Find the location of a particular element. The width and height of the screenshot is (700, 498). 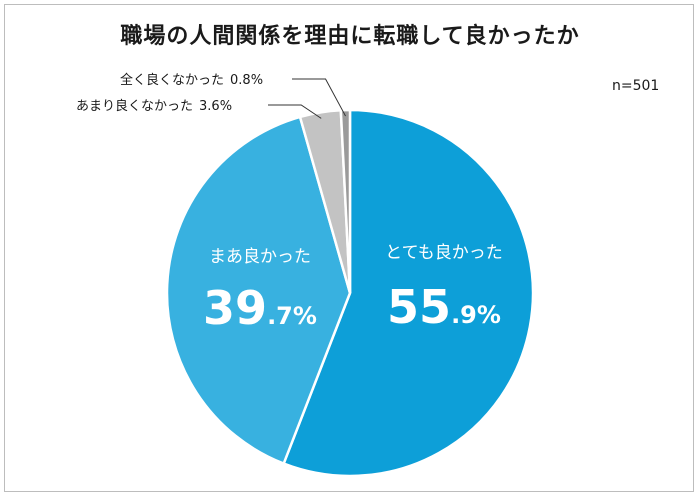

slice-label-not-so-good-name: あまり良くなかった is located at coordinates (134, 106).